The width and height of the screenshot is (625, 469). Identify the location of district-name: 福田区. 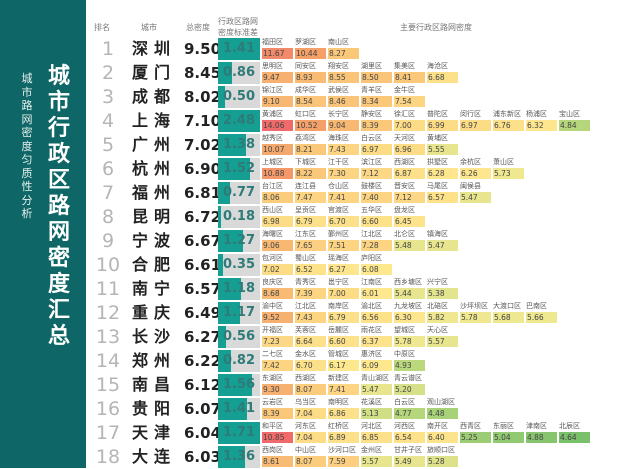
(272, 42).